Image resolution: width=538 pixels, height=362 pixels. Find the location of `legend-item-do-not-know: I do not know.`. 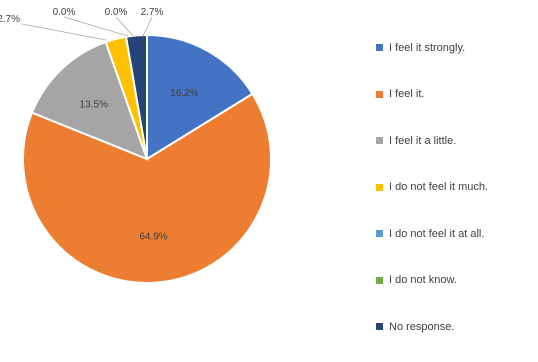

legend-item-do-not-know: I do not know. is located at coordinates (456, 280).